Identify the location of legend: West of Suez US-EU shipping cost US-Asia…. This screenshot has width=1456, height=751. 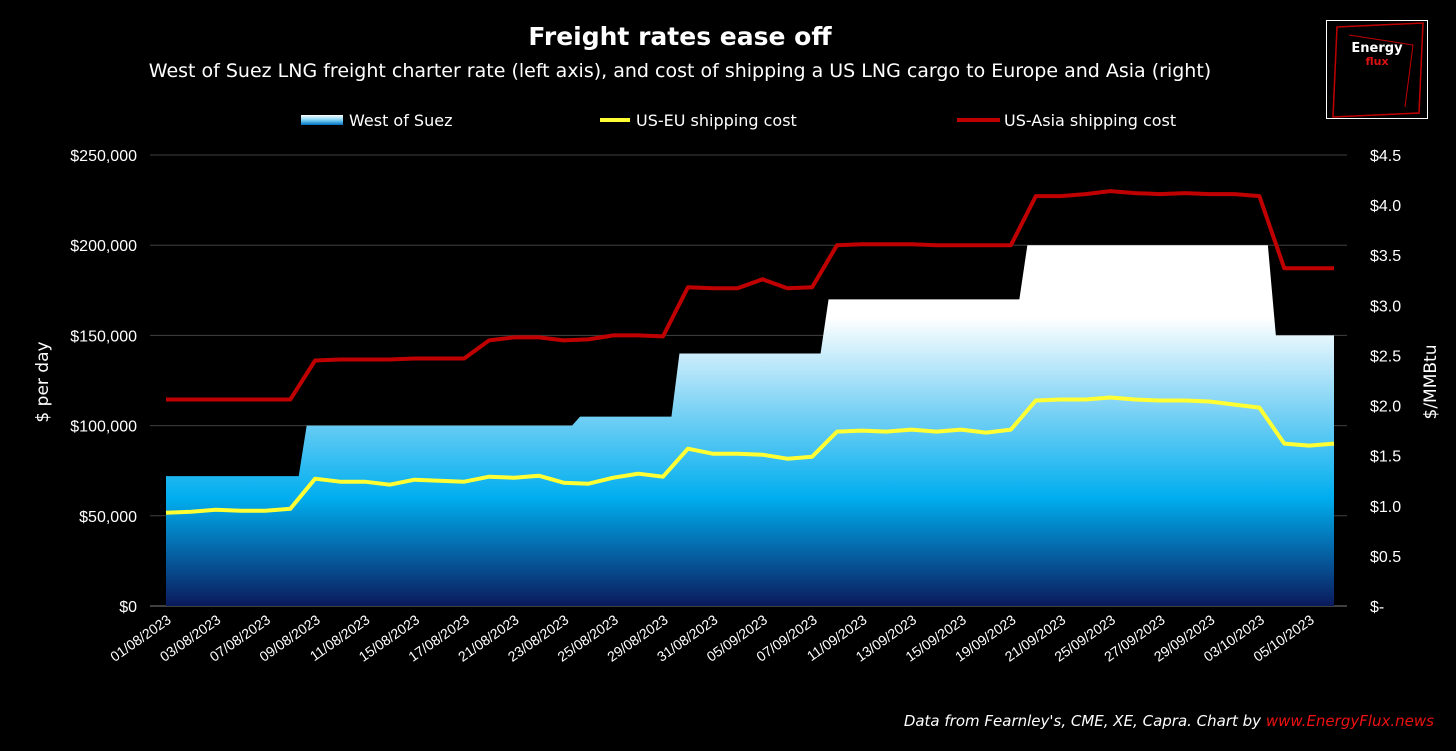
(738, 120).